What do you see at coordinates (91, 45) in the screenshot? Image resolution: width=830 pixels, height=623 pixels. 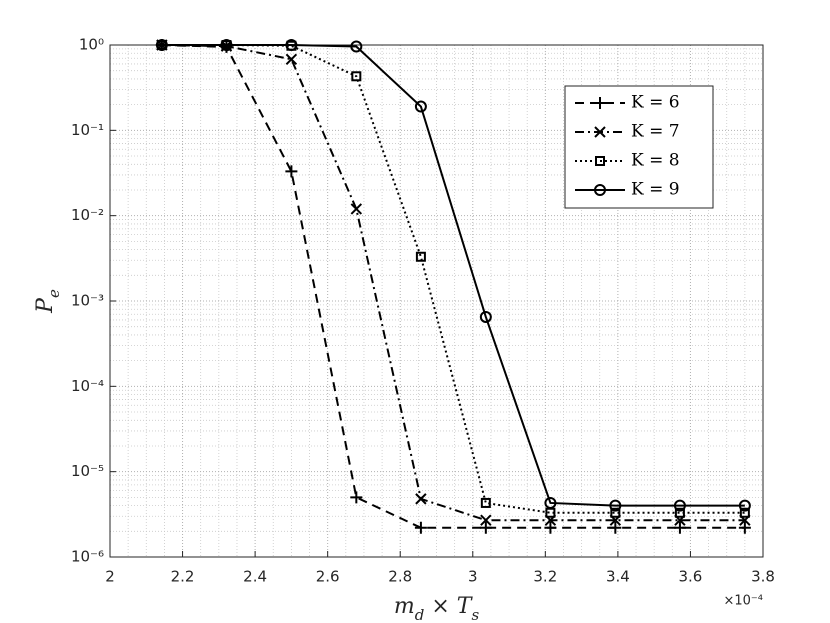 I see `y-tick-label: 10⁰` at bounding box center [91, 45].